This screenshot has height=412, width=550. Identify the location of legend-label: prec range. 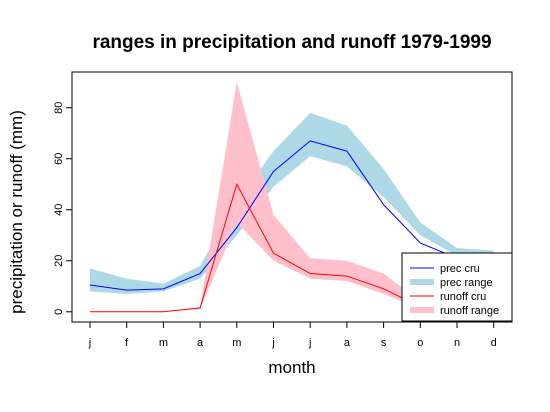
(466, 283).